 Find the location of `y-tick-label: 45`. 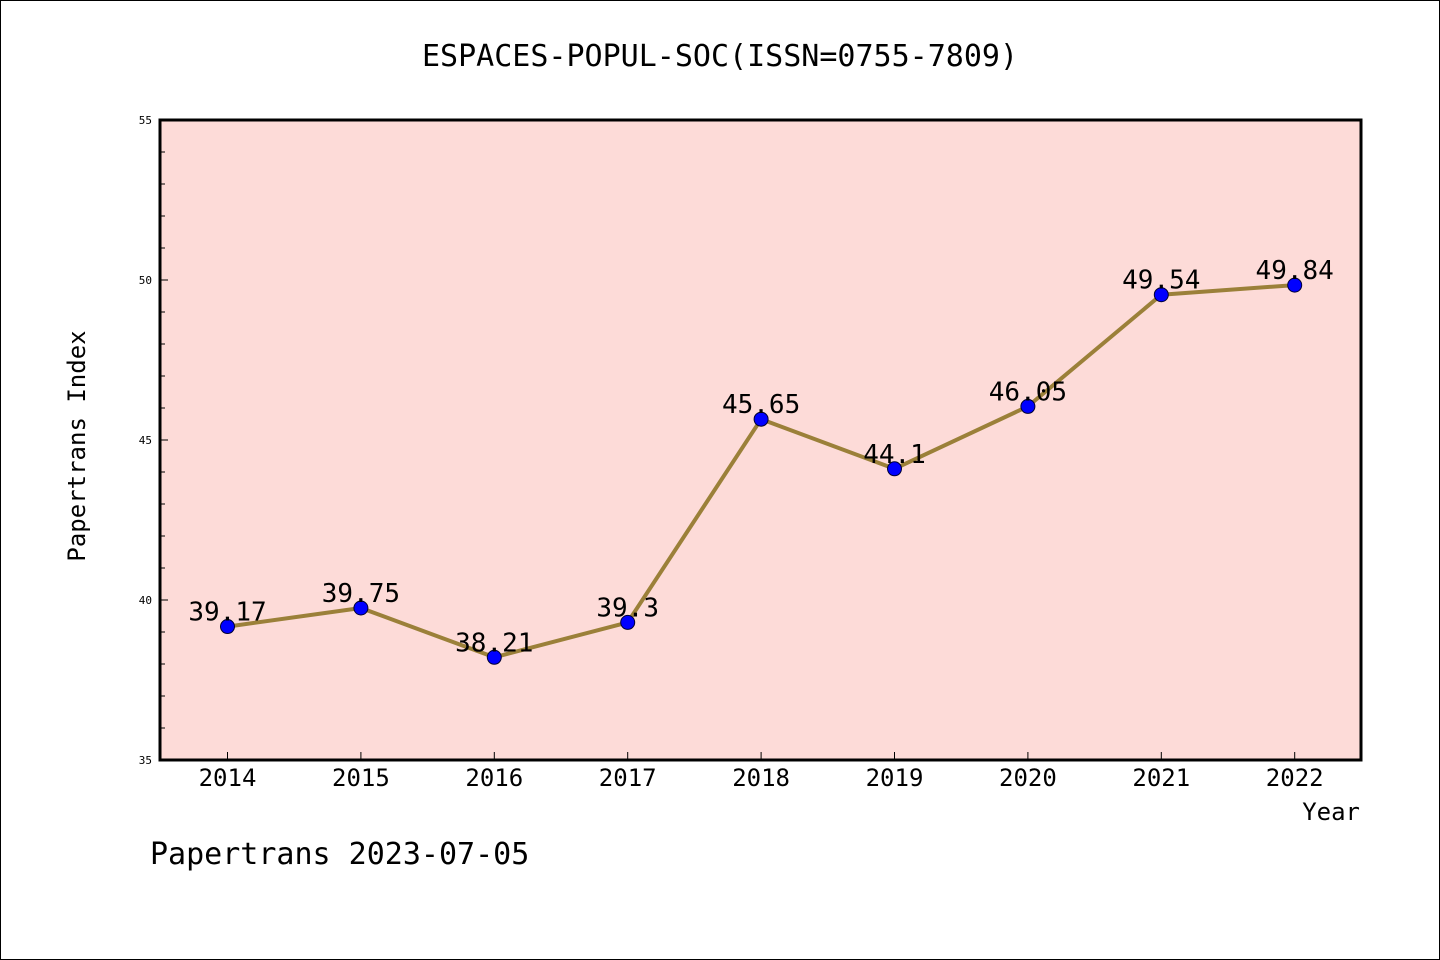

y-tick-label: 45 is located at coordinates (145, 440).